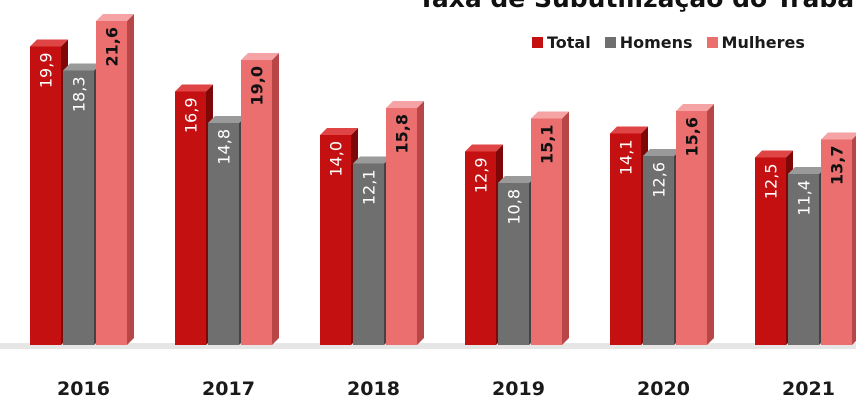 The width and height of the screenshot is (856, 400). What do you see at coordinates (712, 42) in the screenshot?
I see `legend-swatch-mulheres` at bounding box center [712, 42].